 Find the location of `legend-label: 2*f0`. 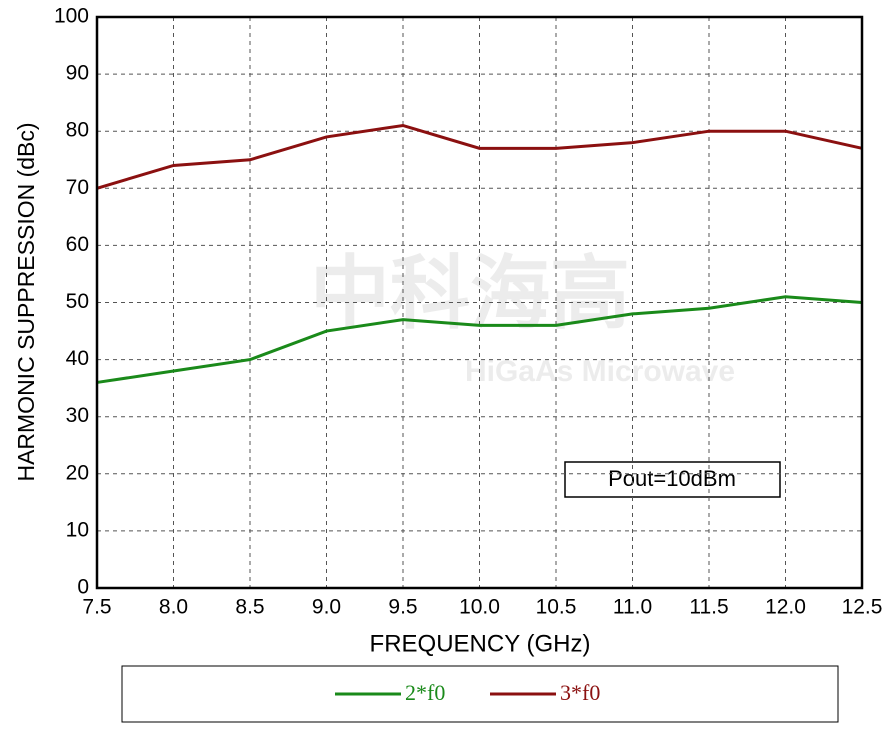

legend-label: 2*f0 is located at coordinates (425, 692).